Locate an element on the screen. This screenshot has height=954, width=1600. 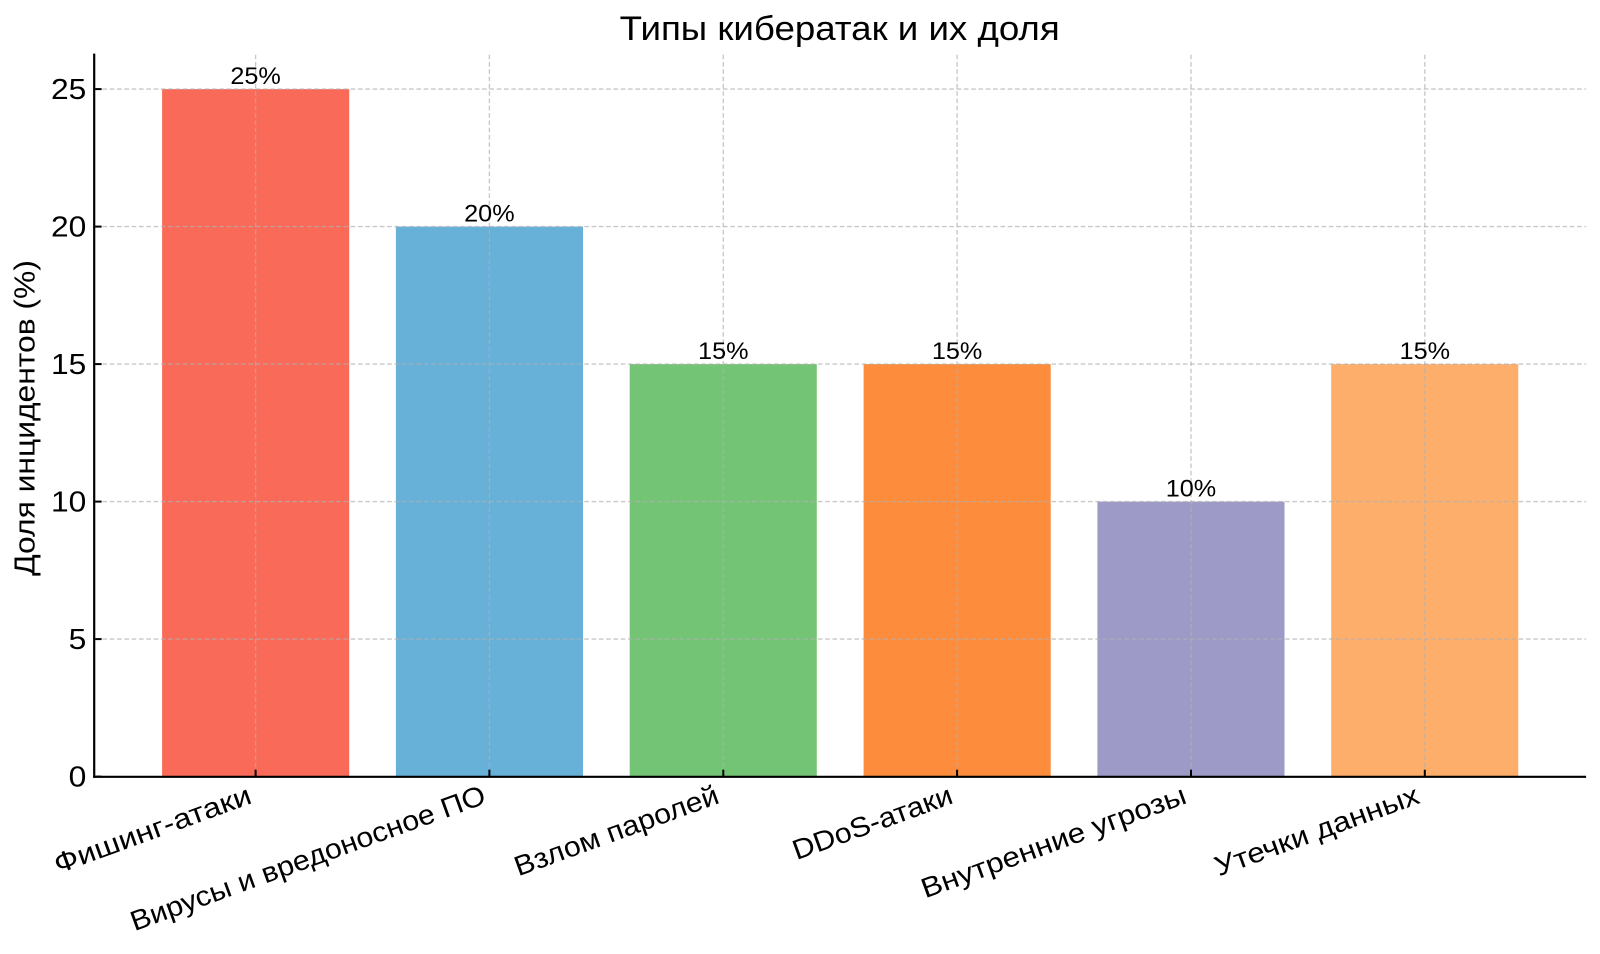
svg-text: 20% is located at coordinates (489, 213).